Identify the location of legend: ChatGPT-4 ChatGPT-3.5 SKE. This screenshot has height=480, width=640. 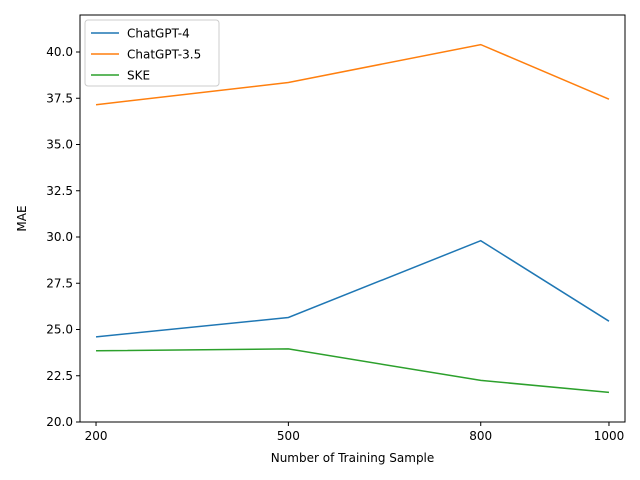
(152, 53).